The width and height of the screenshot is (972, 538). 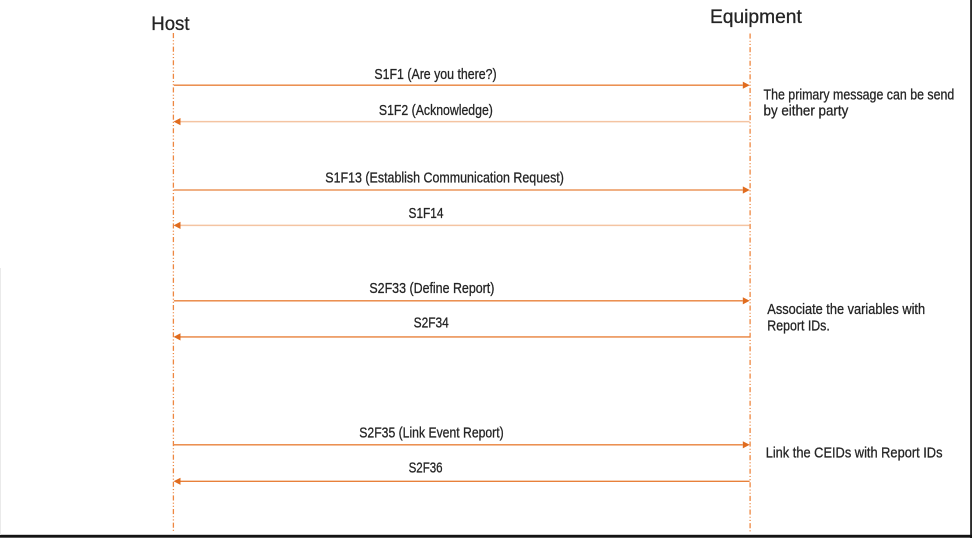 I want to click on svg-text:The primary message can be sen: The primary message can be send, so click(x=859, y=96).